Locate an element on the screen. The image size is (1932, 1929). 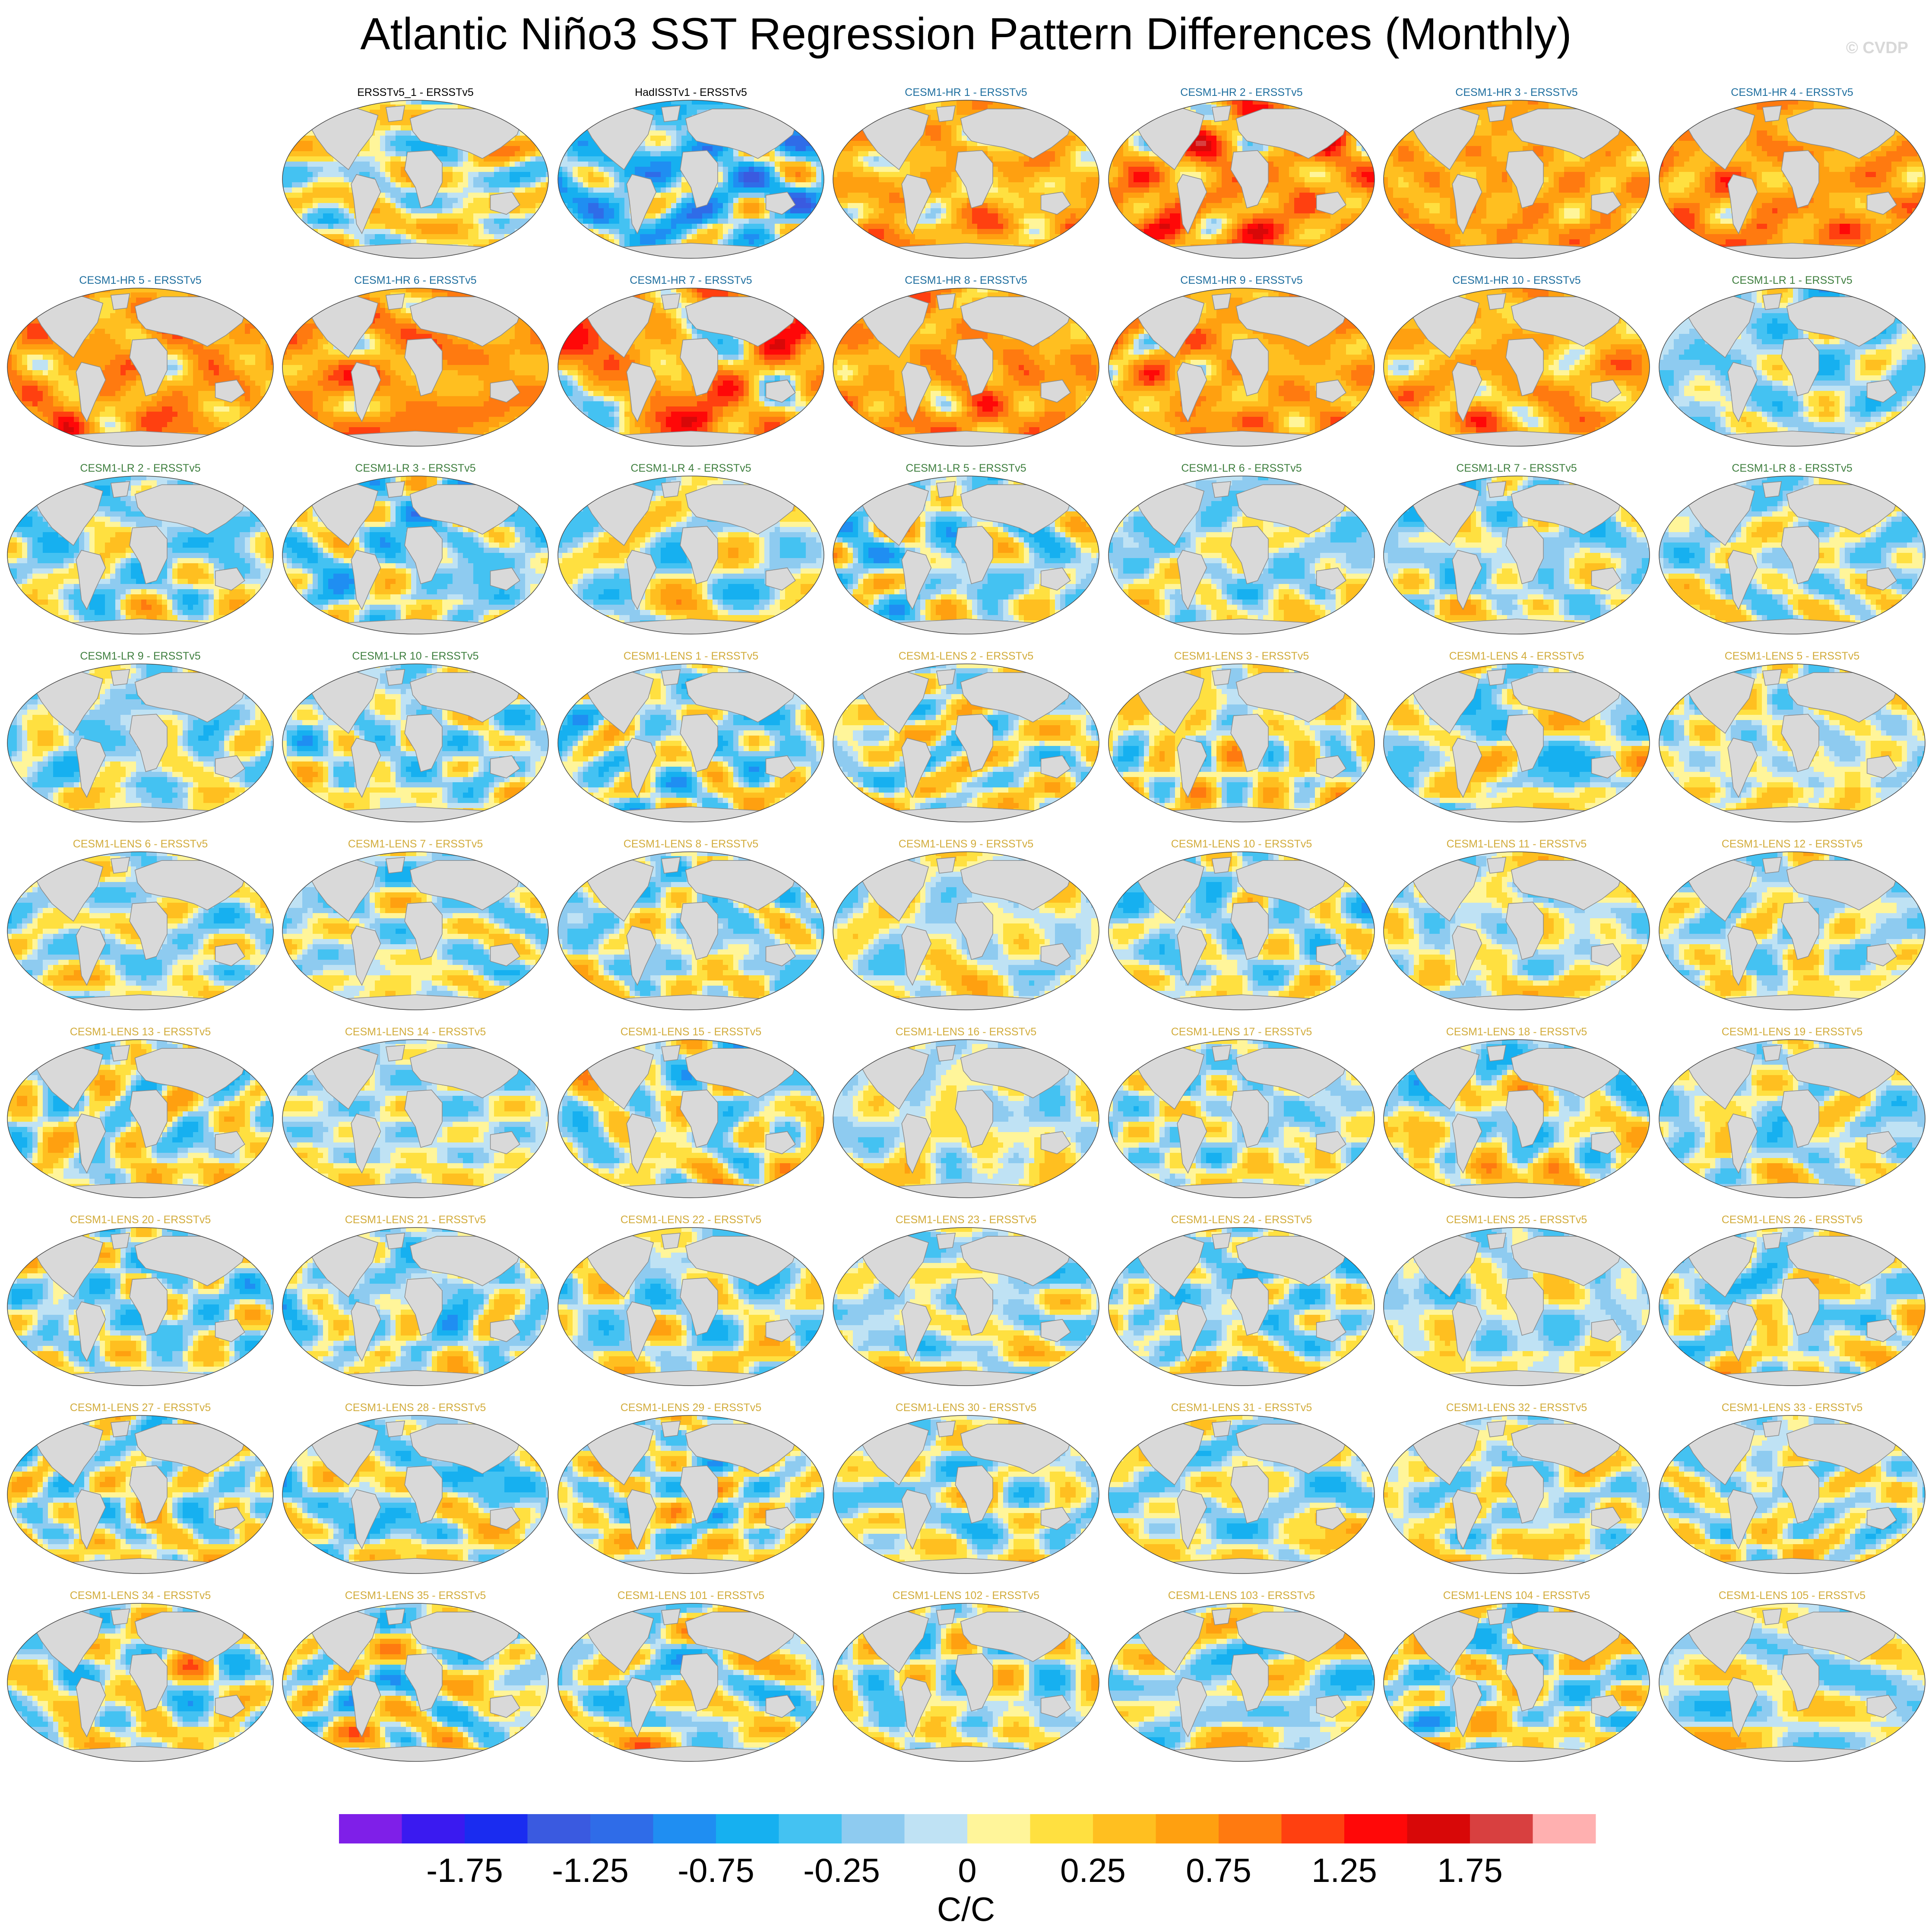
panel-title: CESM1-LENS 8 - ERSSTv5 is located at coordinates (691, 844).